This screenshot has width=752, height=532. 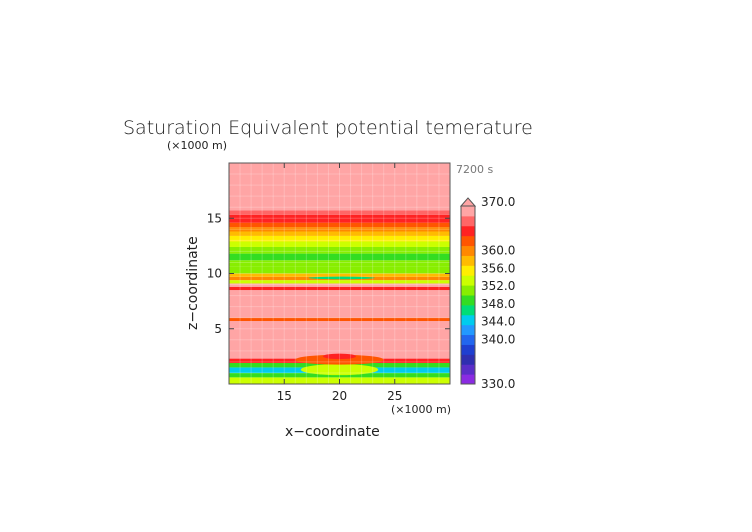 I want to click on band-layer, so click(x=339, y=273).